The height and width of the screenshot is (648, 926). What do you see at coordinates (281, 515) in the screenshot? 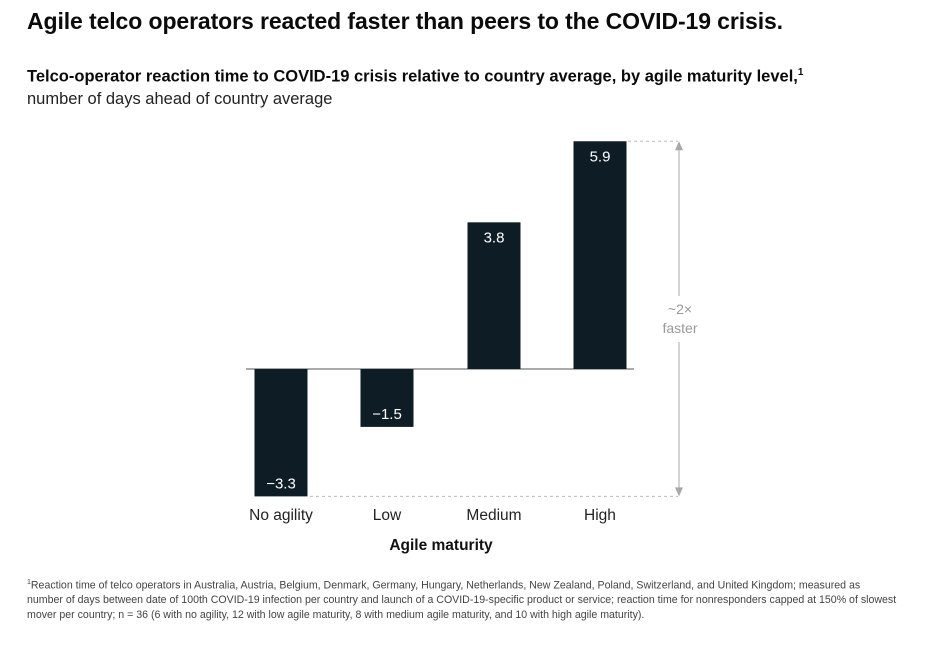
I see `category-tick-label: No agility` at bounding box center [281, 515].